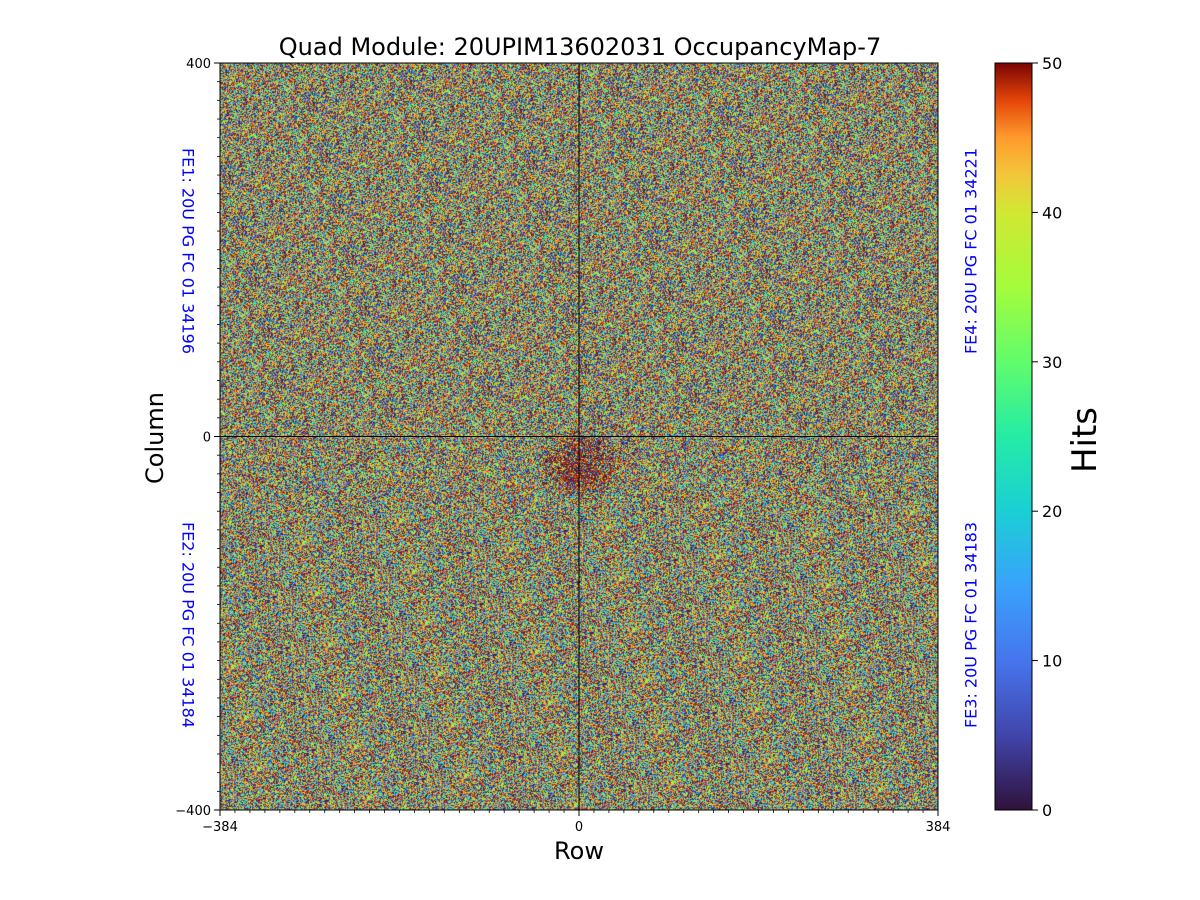  What do you see at coordinates (1052, 63) in the screenshot?
I see `colorbar-tick-label: 50` at bounding box center [1052, 63].